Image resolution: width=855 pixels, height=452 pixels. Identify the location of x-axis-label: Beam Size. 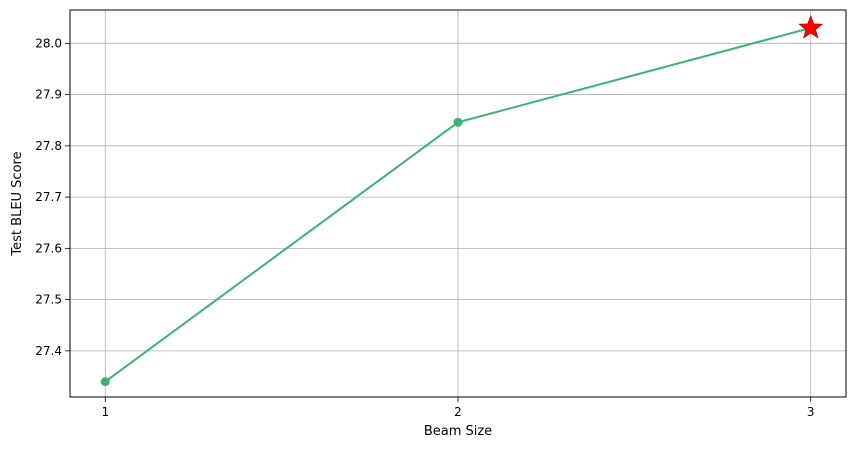
(458, 431).